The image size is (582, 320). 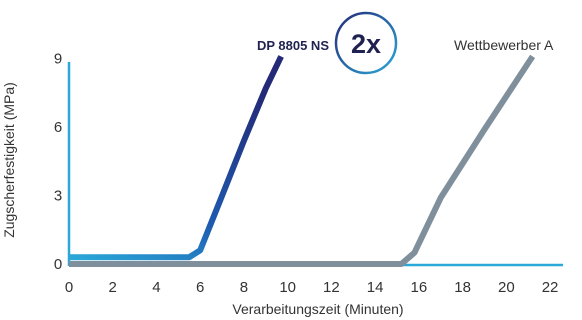 What do you see at coordinates (156, 287) in the screenshot?
I see `x-tick-label: 4` at bounding box center [156, 287].